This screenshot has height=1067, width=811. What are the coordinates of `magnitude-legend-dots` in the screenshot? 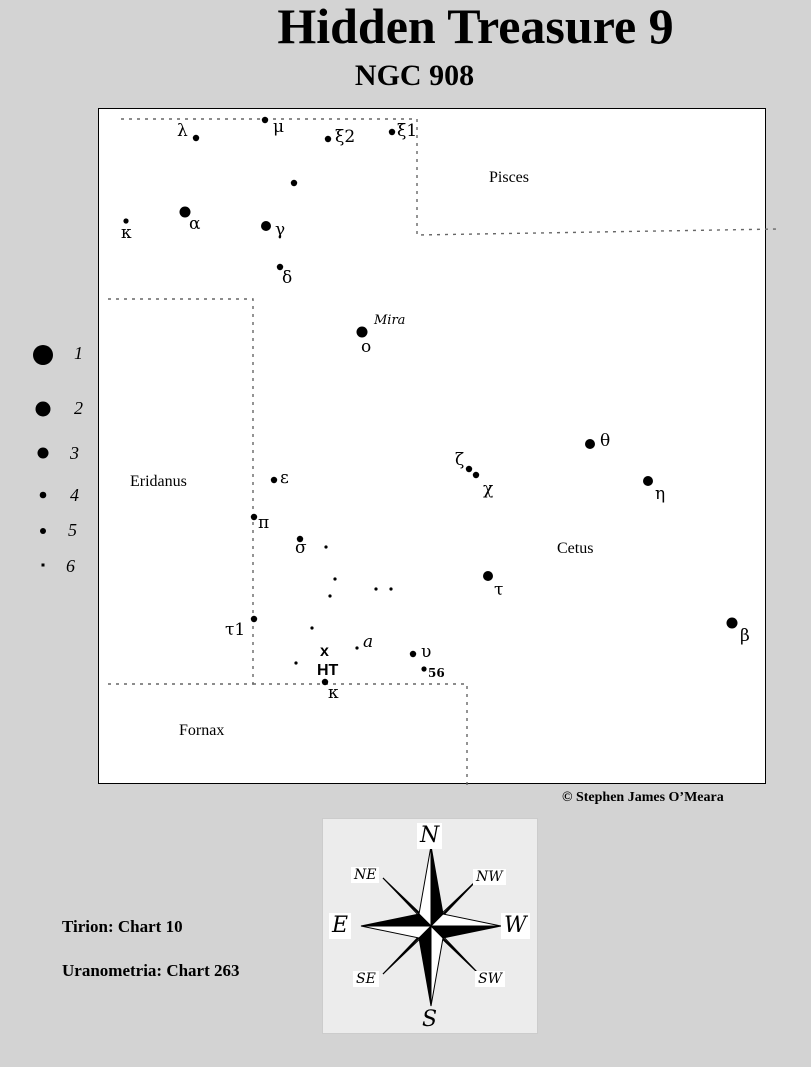 It's located at (43, 456).